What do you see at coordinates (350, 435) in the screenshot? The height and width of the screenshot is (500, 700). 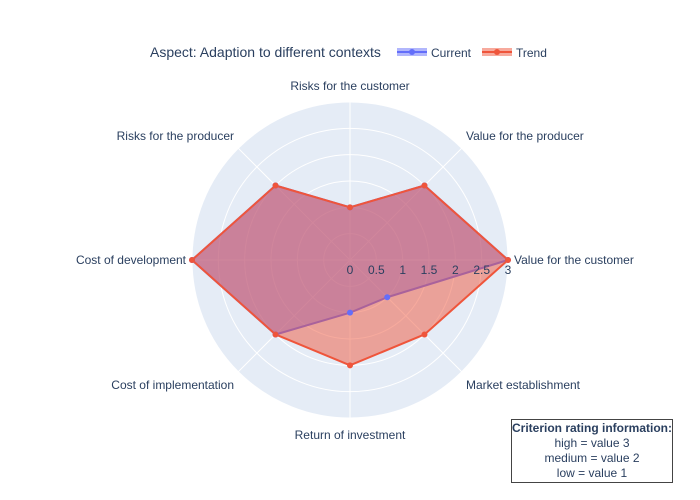 I see `category-label: Return of investment` at bounding box center [350, 435].